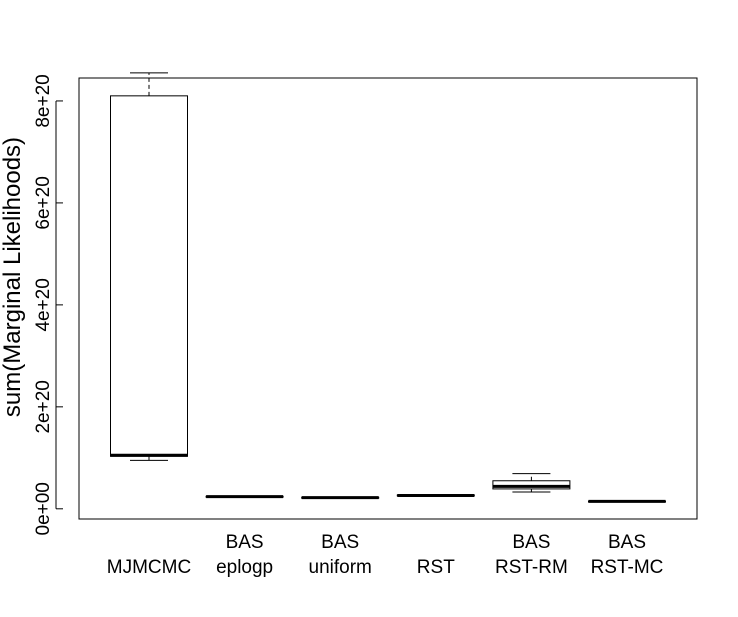 Image resolution: width=738 pixels, height=617 pixels. Describe the element at coordinates (43, 202) in the screenshot. I see `y-tick-label: 6e+20` at that location.